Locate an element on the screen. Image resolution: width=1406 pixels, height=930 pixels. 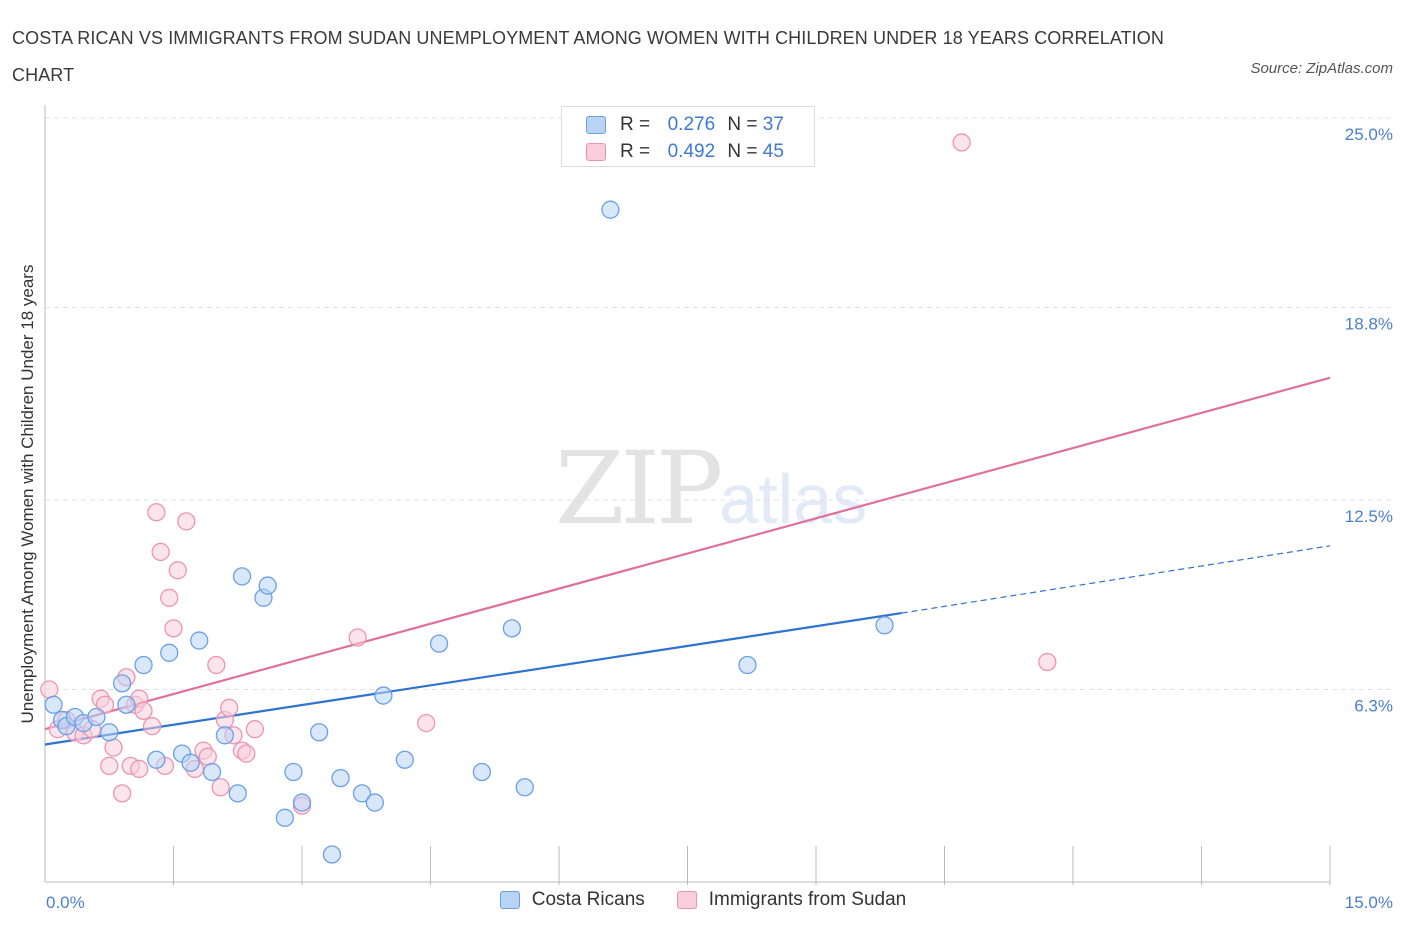
legend-item-costa-ricans: Costa Ricans is located at coordinates (572, 900).